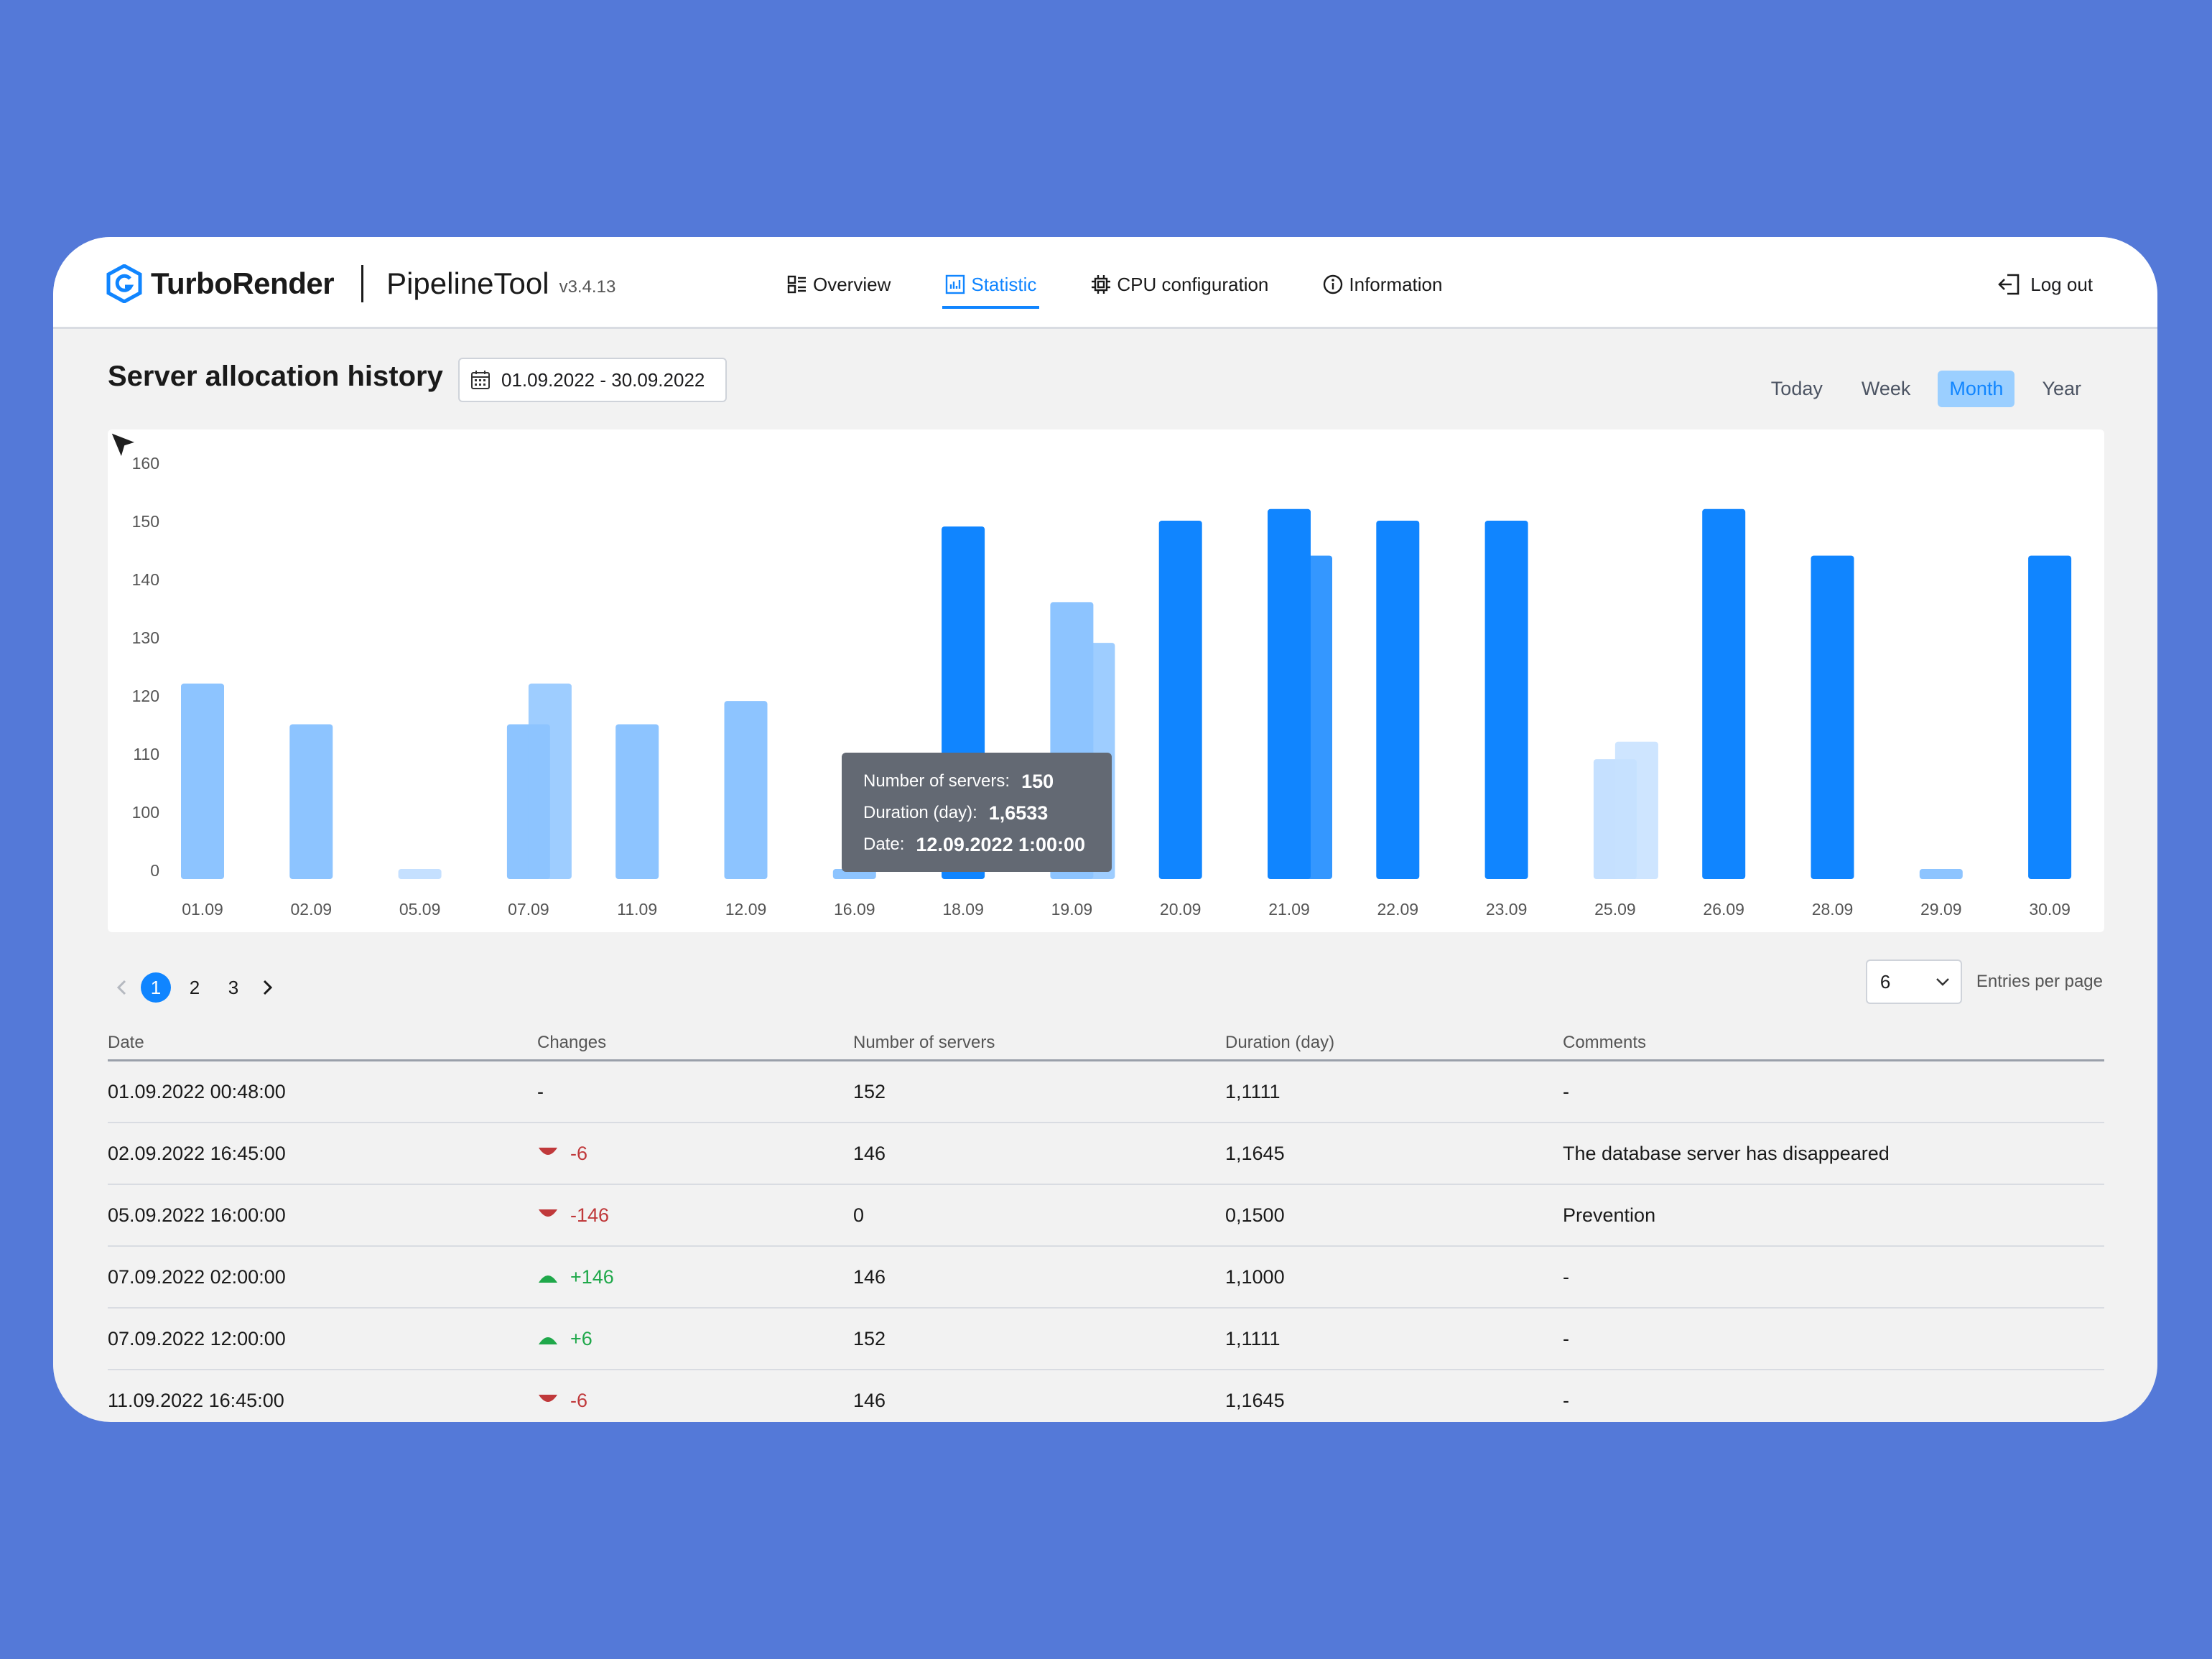 This screenshot has width=2212, height=1659. I want to click on date-range-picker: 01.09.2022 - 30.09.2022, so click(592, 380).